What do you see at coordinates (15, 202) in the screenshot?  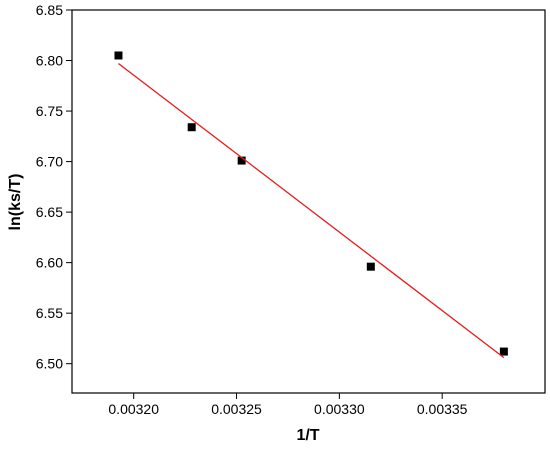 I see `y-axis-title: ln(ks/T)` at bounding box center [15, 202].